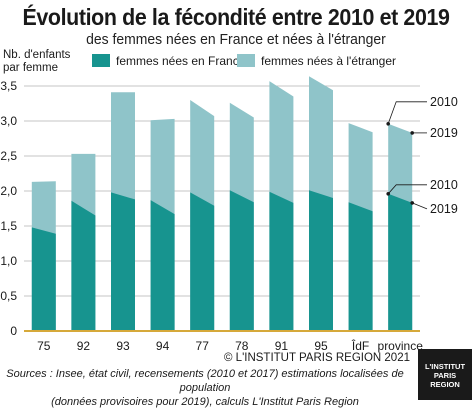 This screenshot has height=409, width=472. I want to click on y-tick-label: 1,0, so click(8, 261).